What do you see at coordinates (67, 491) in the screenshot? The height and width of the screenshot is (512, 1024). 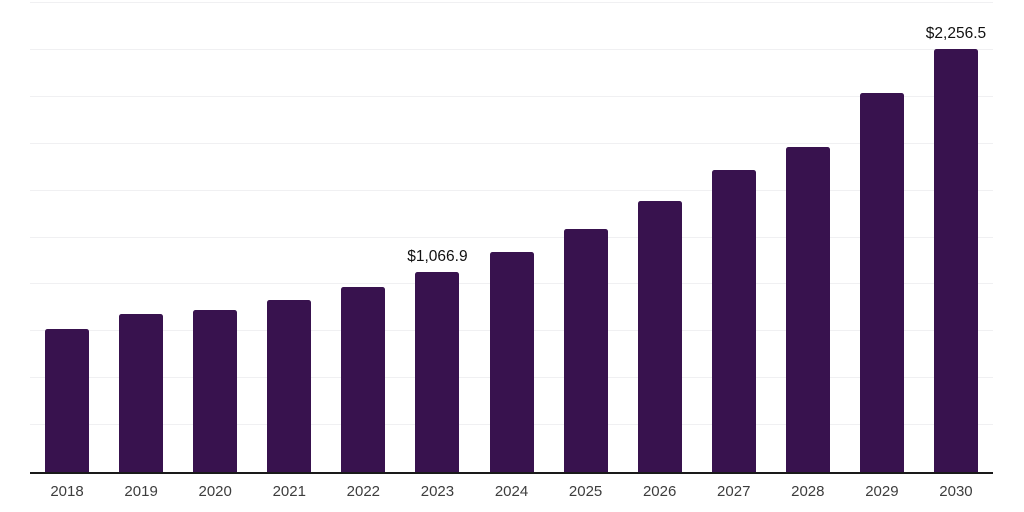 I see `x-tick-2018: 2018` at bounding box center [67, 491].